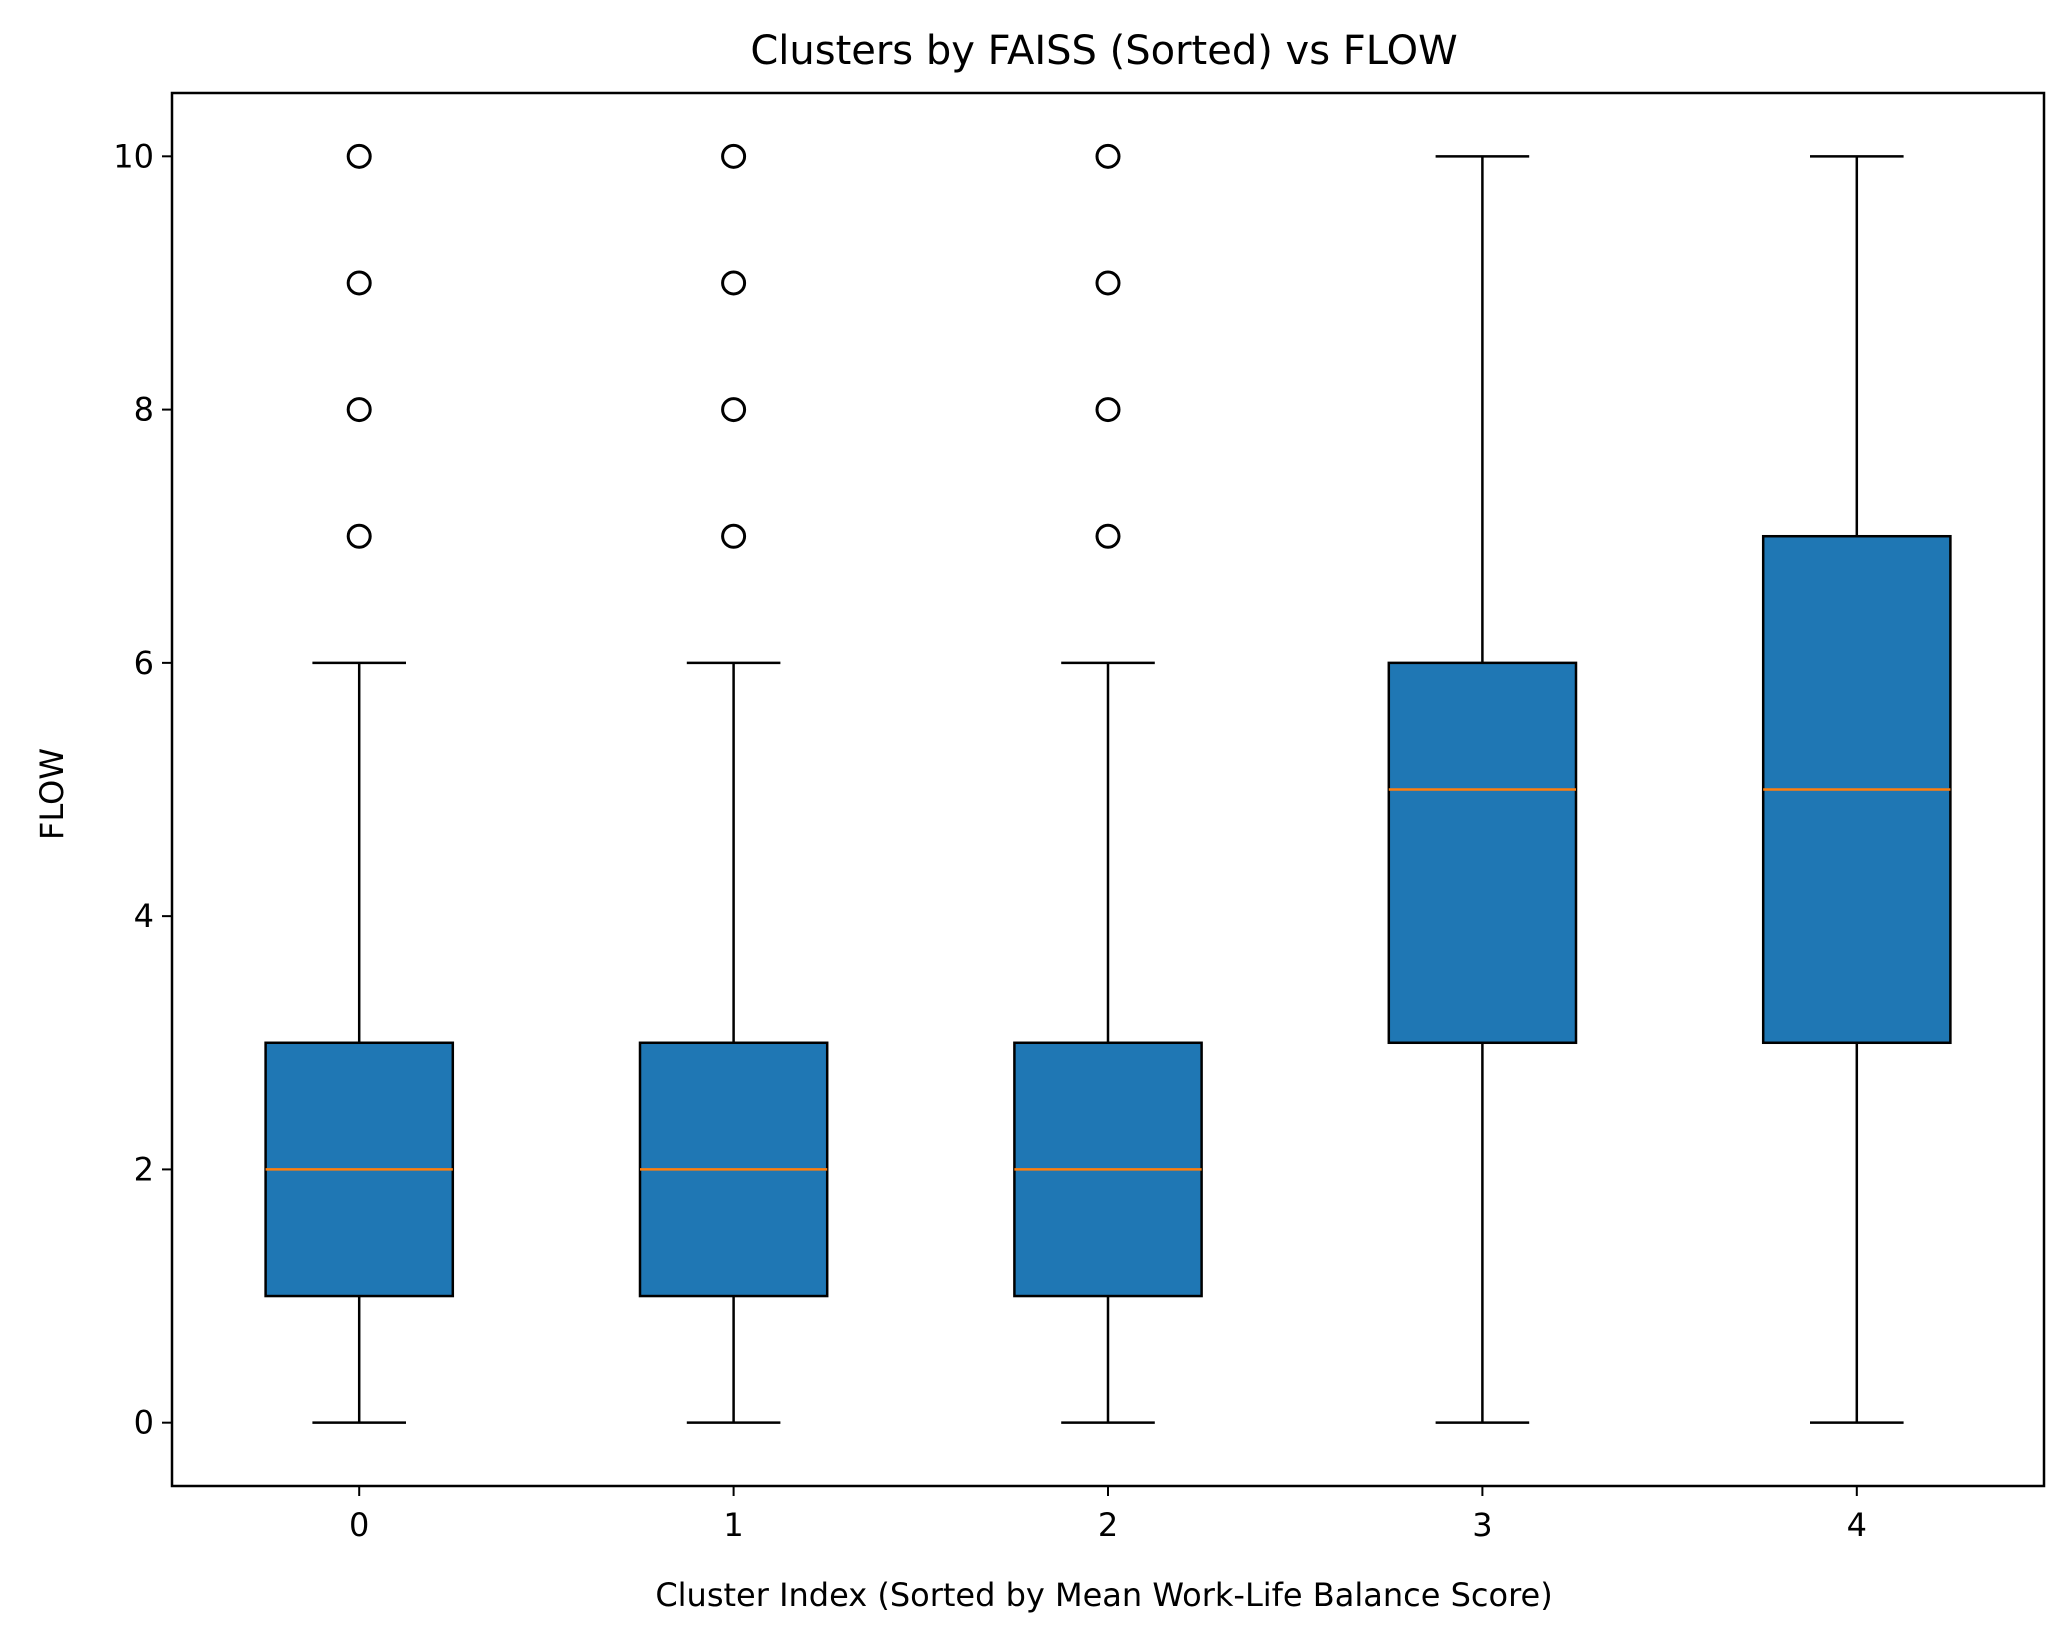 This screenshot has width=2060, height=1638. What do you see at coordinates (1482, 1525) in the screenshot?
I see `x-tick-label: 3` at bounding box center [1482, 1525].